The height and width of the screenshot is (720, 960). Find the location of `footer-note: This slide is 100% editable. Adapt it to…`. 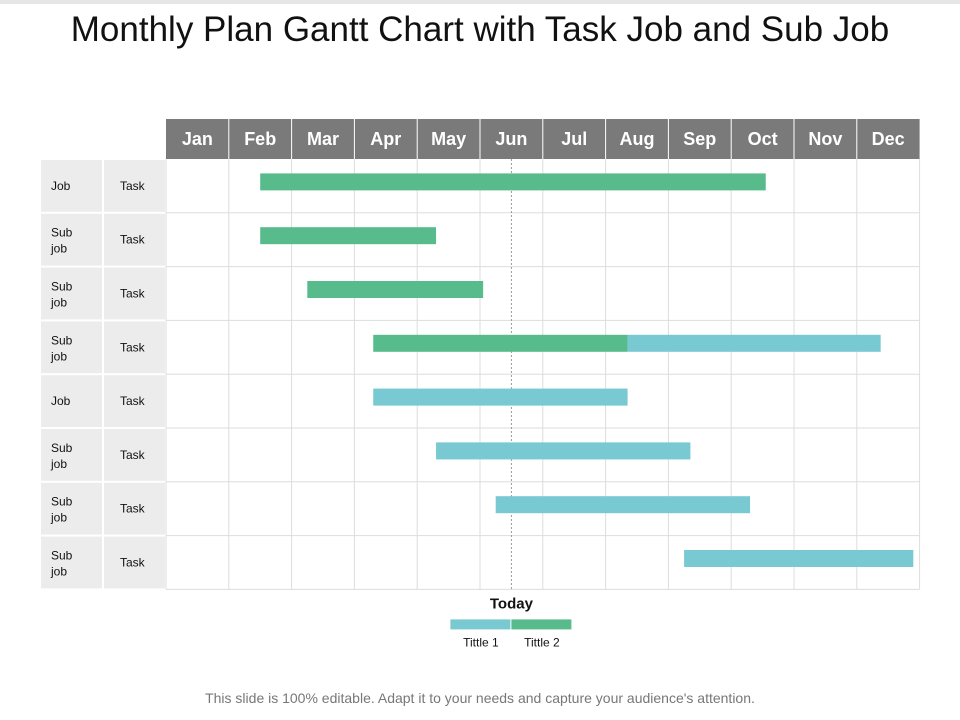

footer-note: This slide is 100% editable. Adapt it to… is located at coordinates (480, 698).